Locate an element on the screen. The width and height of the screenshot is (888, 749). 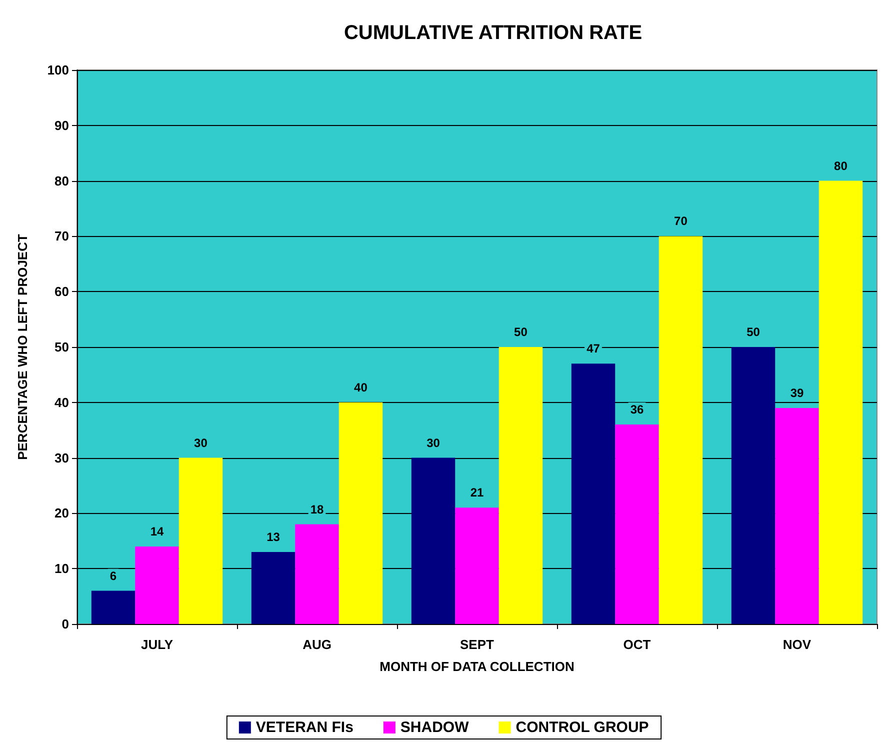
y-tick-label: 60 is located at coordinates (61, 292).